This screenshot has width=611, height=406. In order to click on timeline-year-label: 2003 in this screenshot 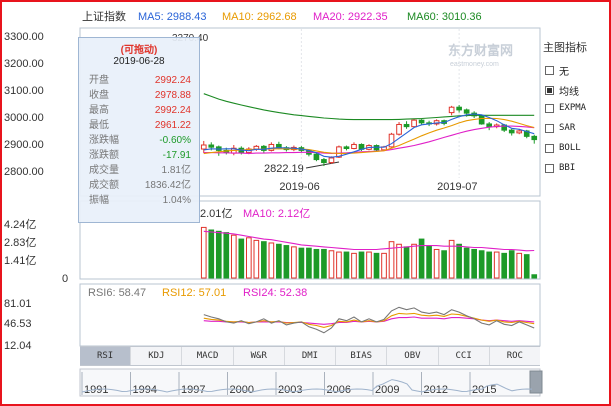, I will do `click(290, 390)`.